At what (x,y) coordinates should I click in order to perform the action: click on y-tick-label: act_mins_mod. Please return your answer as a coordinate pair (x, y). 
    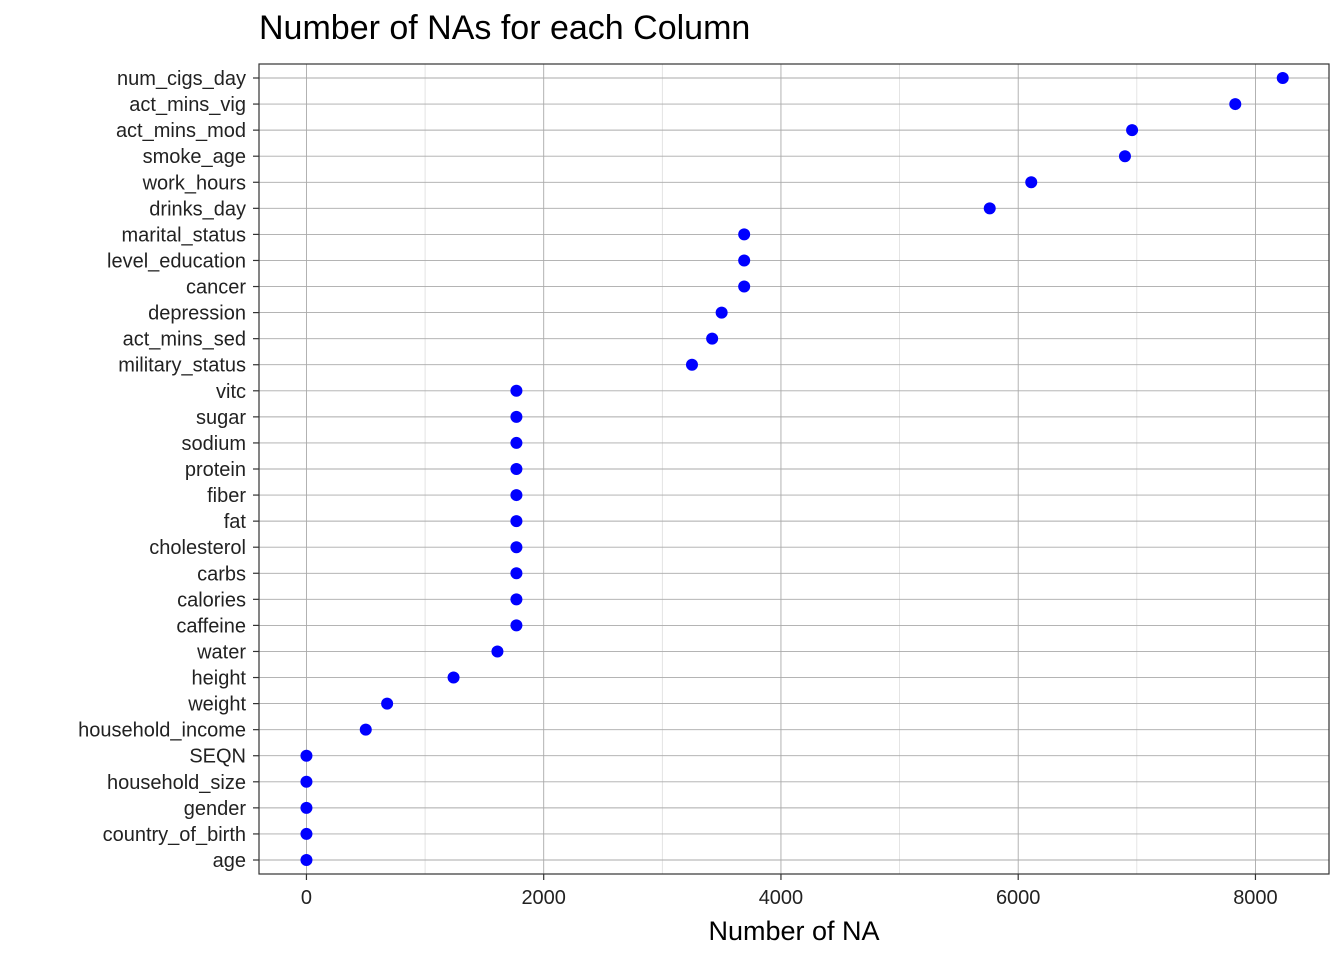
    Looking at the image, I should click on (181, 131).